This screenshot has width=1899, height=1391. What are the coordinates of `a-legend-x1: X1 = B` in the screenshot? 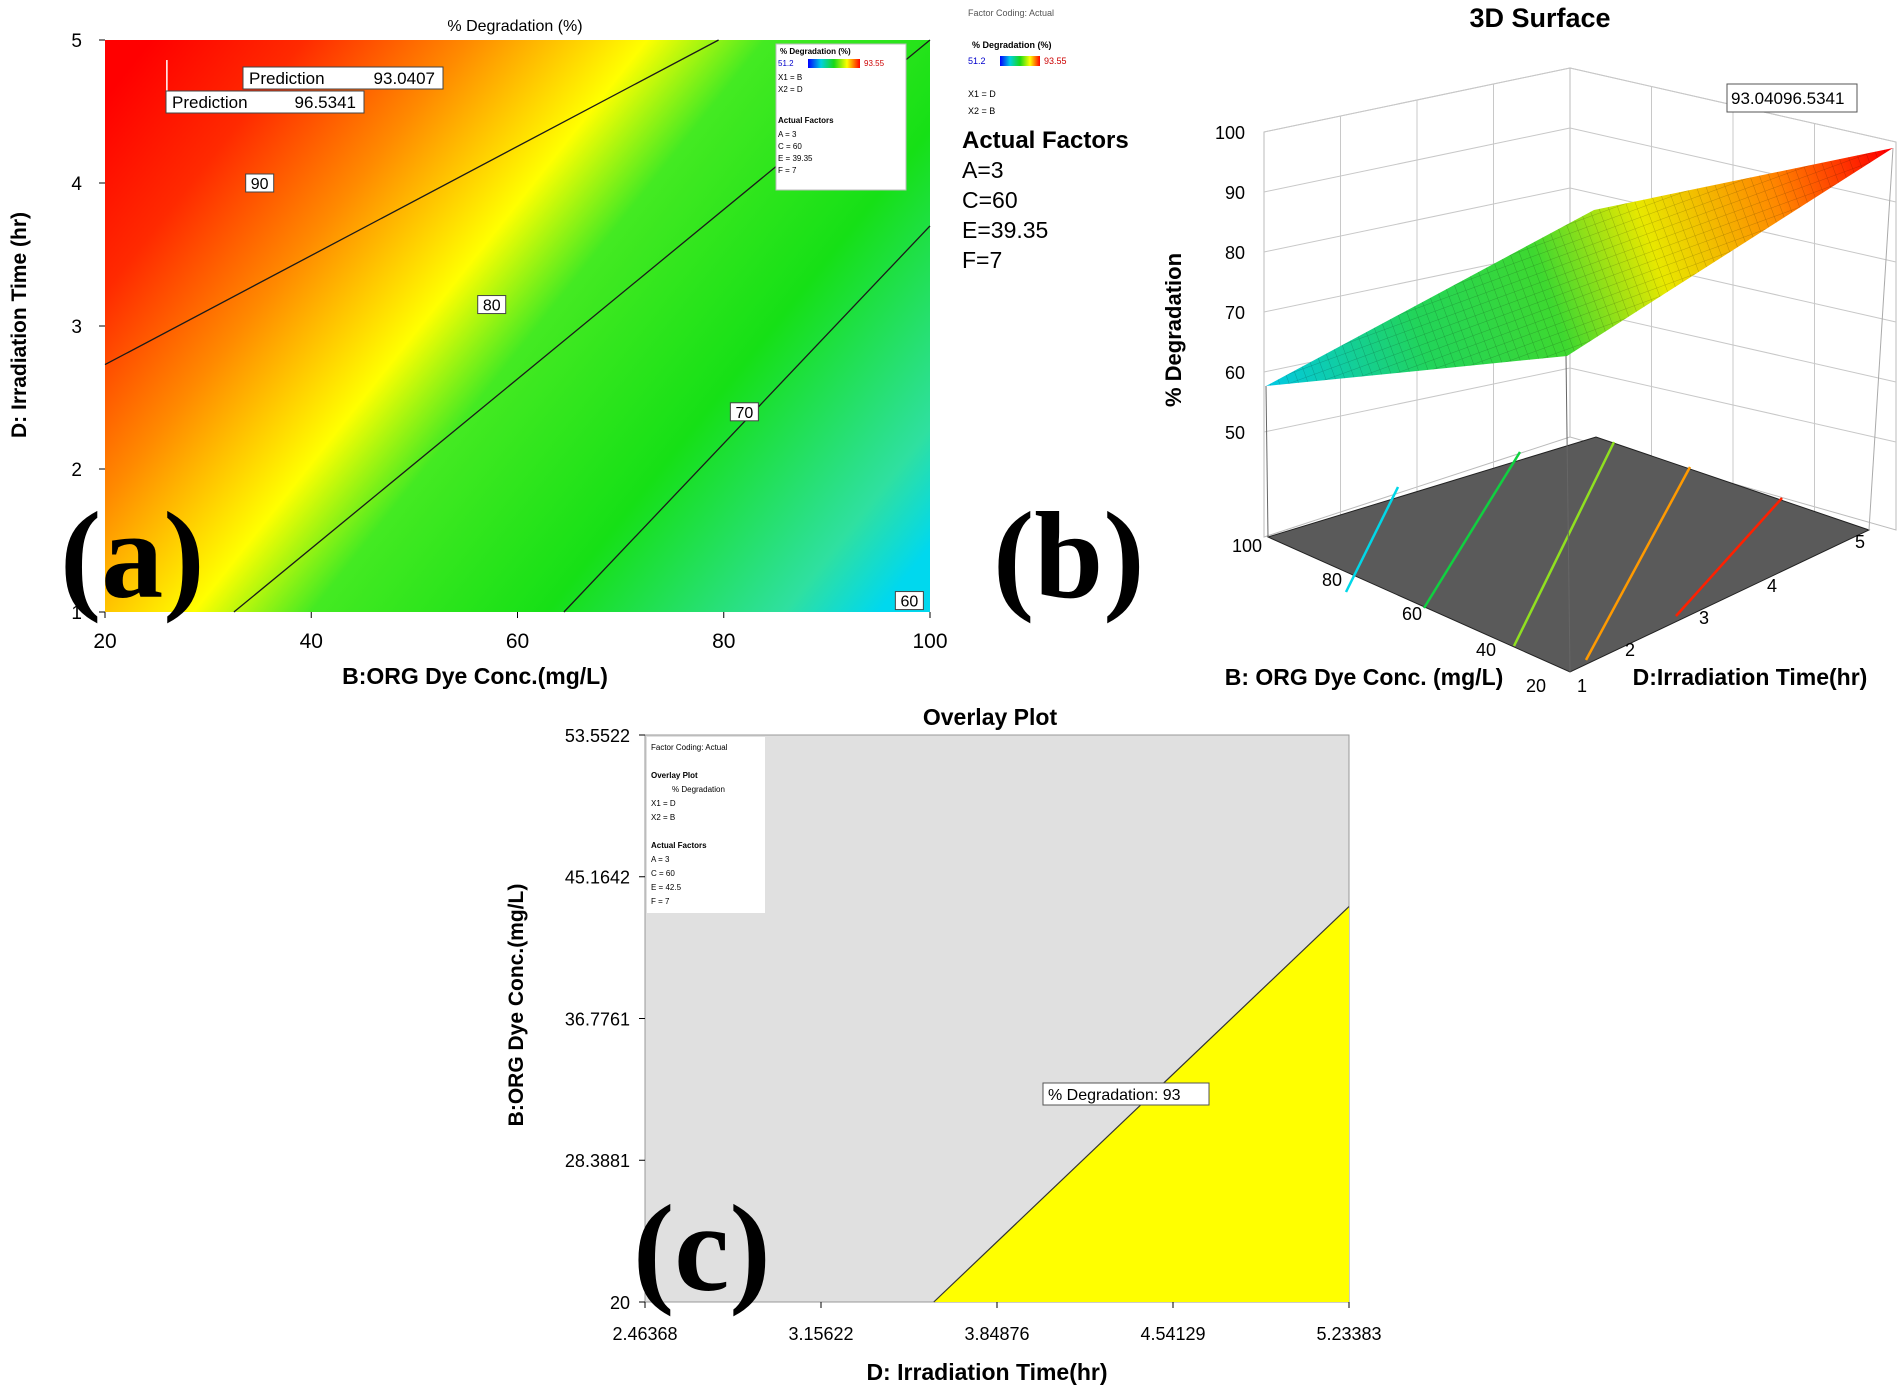 It's located at (790, 77).